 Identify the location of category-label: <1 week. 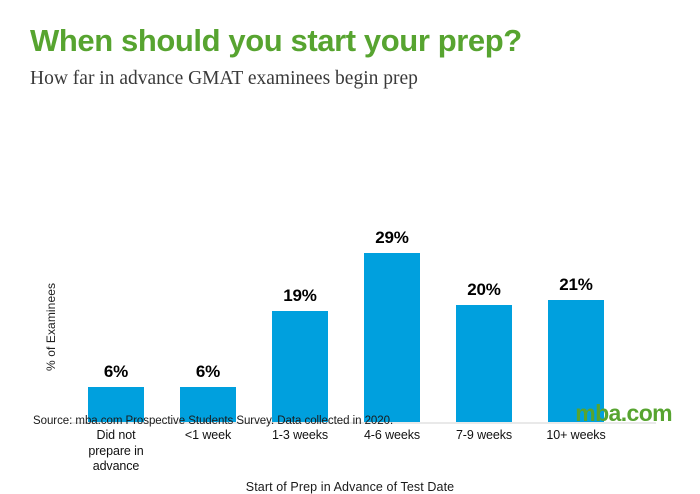
(208, 435).